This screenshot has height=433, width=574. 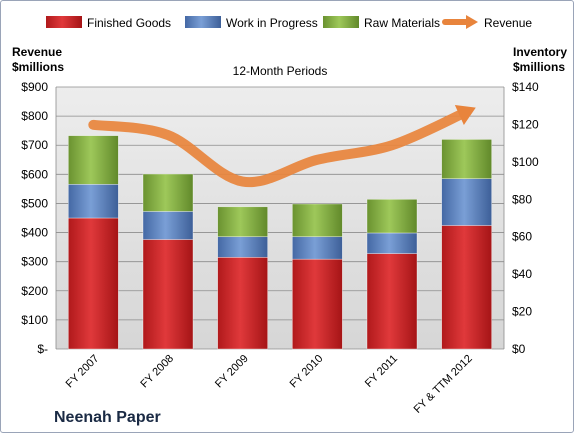 What do you see at coordinates (272, 23) in the screenshot?
I see `legend-label-work-in-progress: Work in Progress` at bounding box center [272, 23].